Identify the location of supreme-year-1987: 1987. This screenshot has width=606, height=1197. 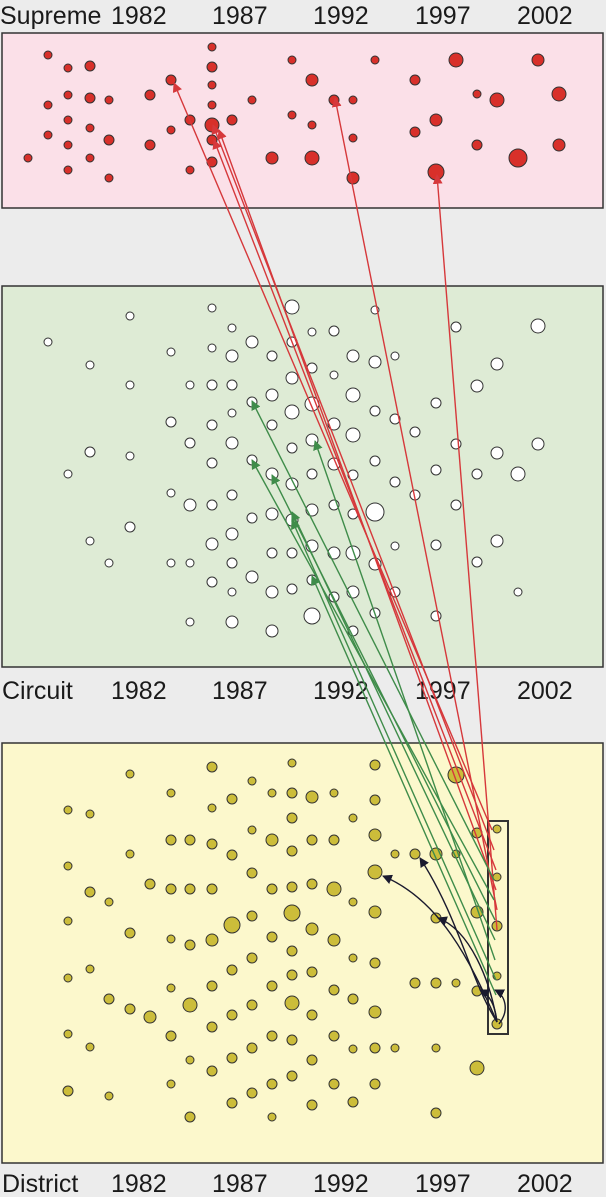
(240, 16).